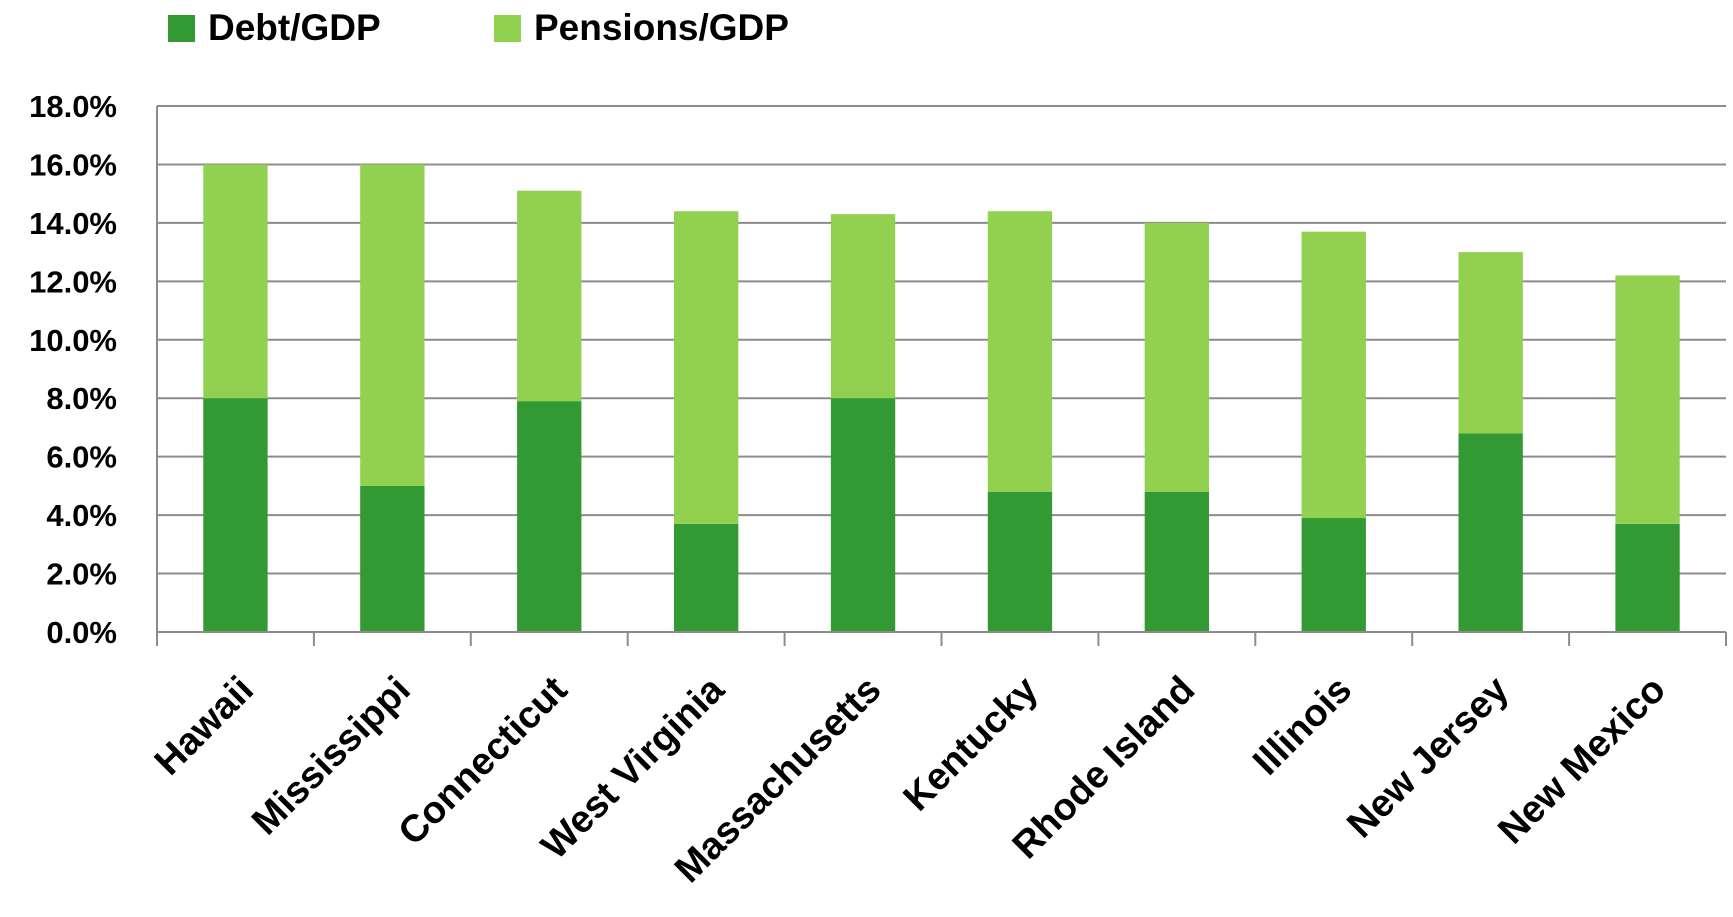 The width and height of the screenshot is (1733, 917). What do you see at coordinates (81, 574) in the screenshot?
I see `y-tick-label: 2.0%` at bounding box center [81, 574].